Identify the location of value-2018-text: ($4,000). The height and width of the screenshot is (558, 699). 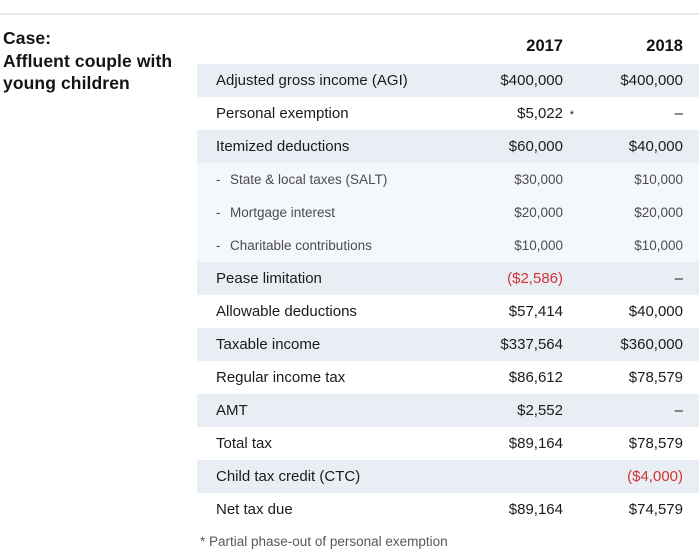
(655, 476).